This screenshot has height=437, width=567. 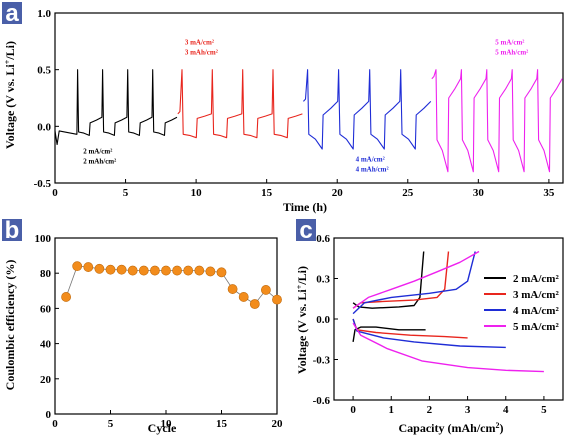 What do you see at coordinates (44, 14) in the screenshot?
I see `panel-a-ytick-label: 1.0` at bounding box center [44, 14].